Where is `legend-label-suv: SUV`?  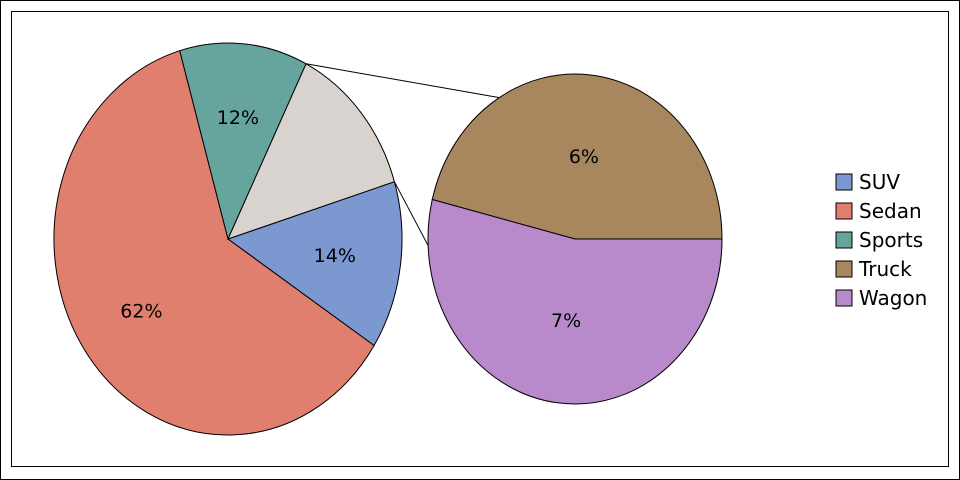 legend-label-suv: SUV is located at coordinates (879, 182).